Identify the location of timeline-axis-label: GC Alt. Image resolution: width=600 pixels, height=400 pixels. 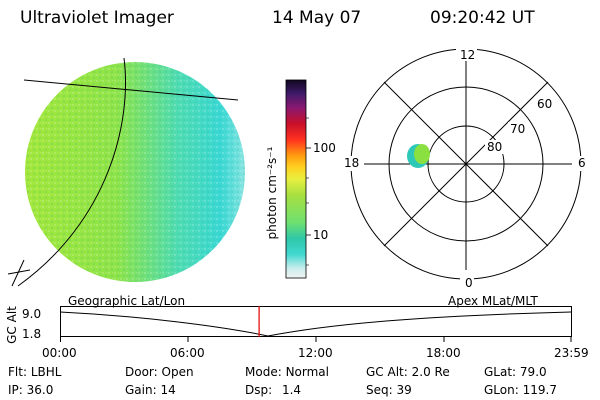
(12, 325).